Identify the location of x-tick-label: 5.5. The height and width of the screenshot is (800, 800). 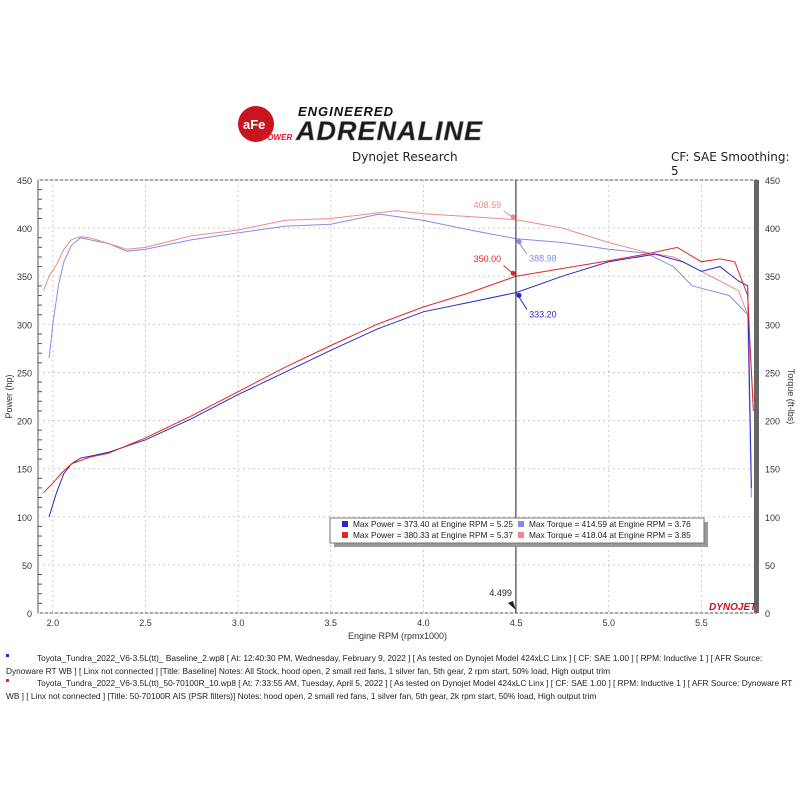
(701, 623).